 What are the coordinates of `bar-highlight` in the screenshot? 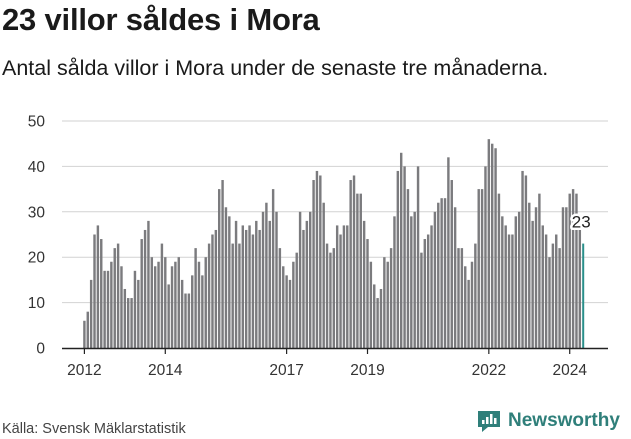 It's located at (583, 295).